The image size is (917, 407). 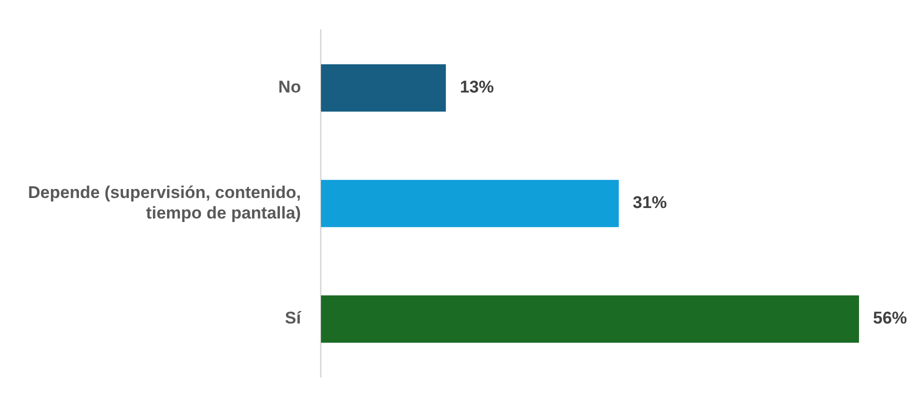 I want to click on data-label: 13%, so click(x=477, y=87).